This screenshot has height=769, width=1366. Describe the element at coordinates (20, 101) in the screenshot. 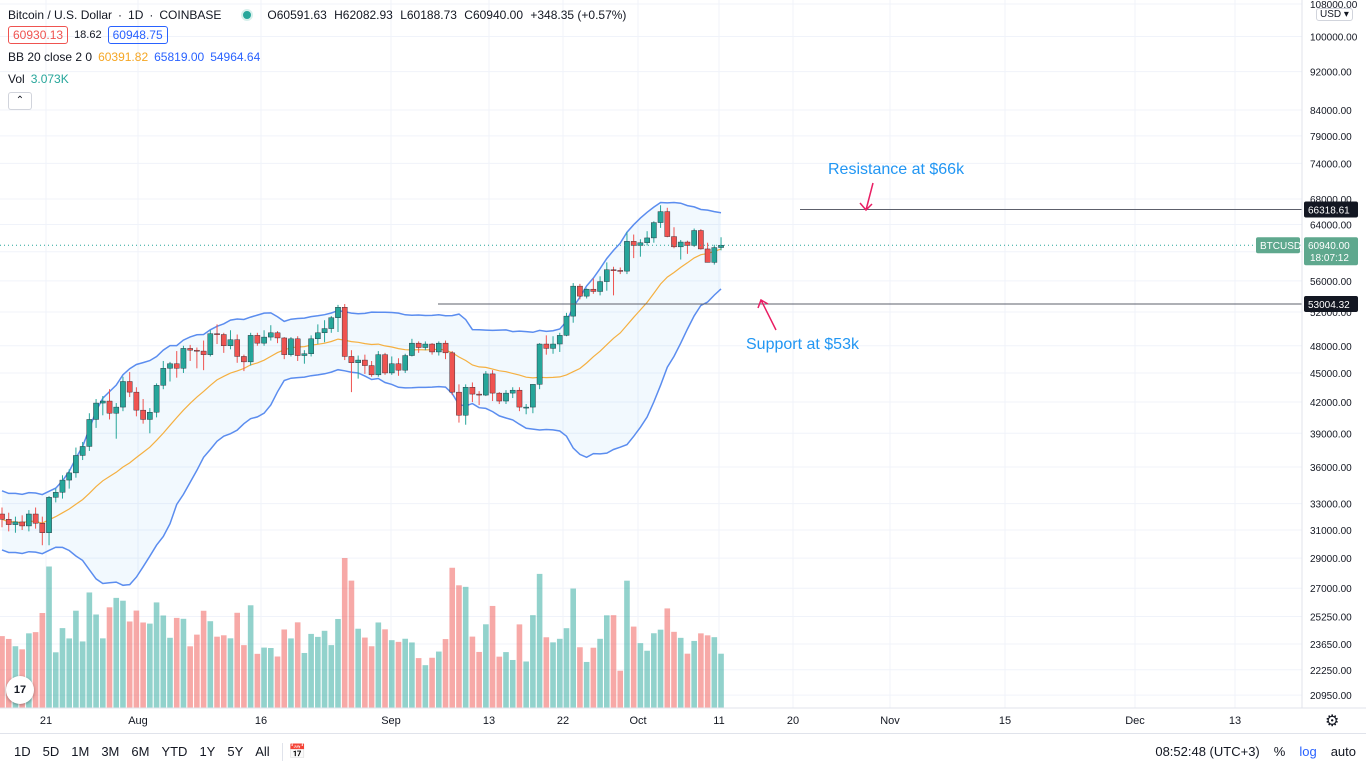

I see `chevron-up-icon: ⌃` at that location.